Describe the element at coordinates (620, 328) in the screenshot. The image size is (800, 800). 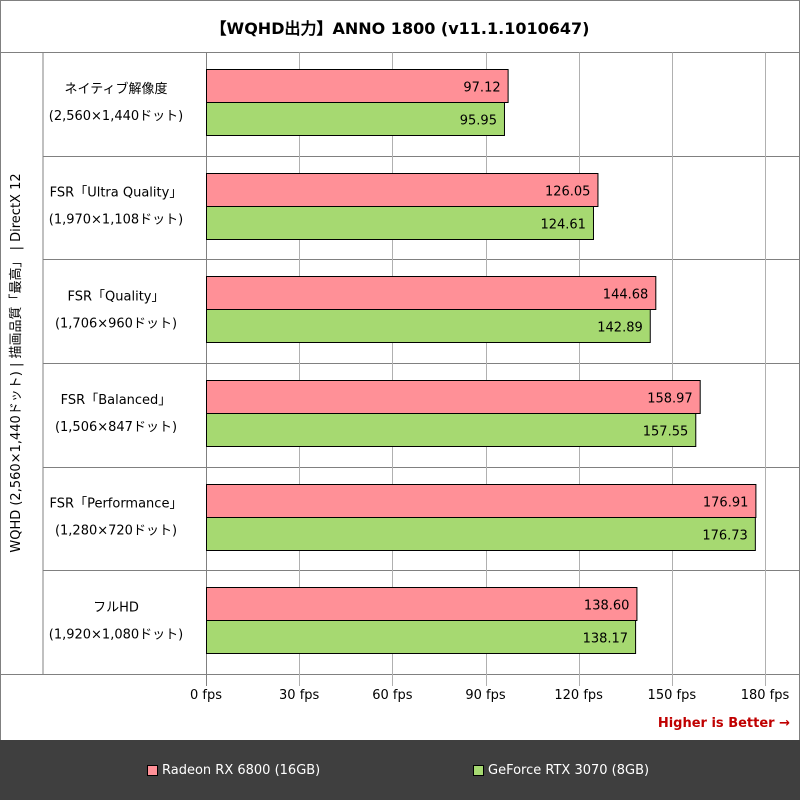
I see `bar-value-label: 142.89` at that location.